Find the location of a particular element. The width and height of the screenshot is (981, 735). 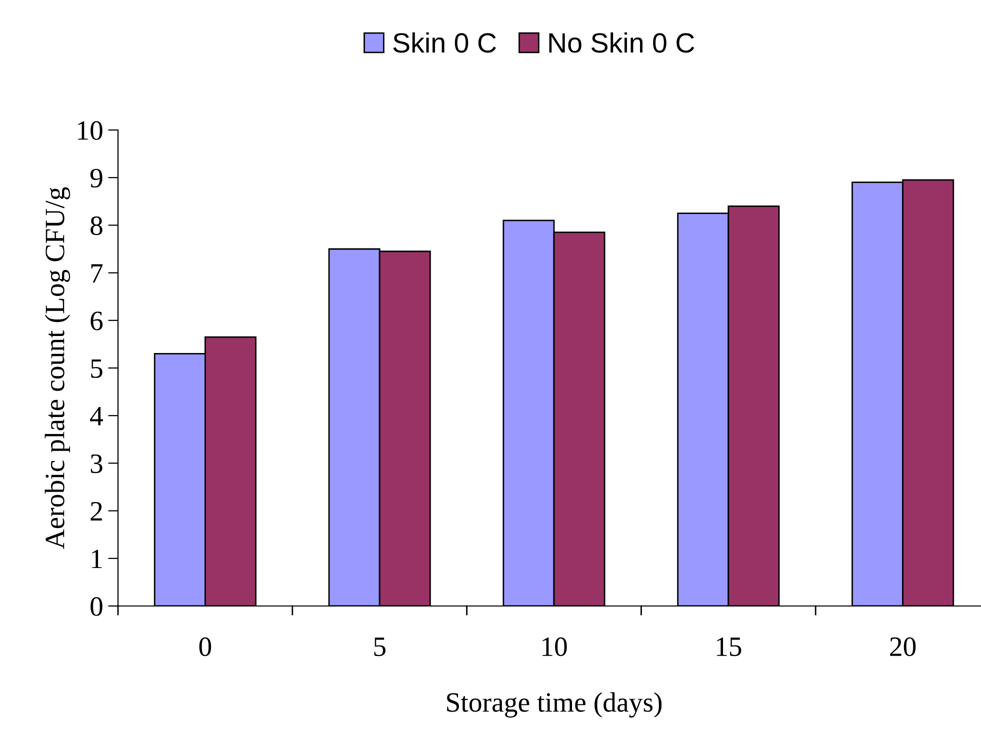

y-tick-label: 8 is located at coordinates (96, 226).